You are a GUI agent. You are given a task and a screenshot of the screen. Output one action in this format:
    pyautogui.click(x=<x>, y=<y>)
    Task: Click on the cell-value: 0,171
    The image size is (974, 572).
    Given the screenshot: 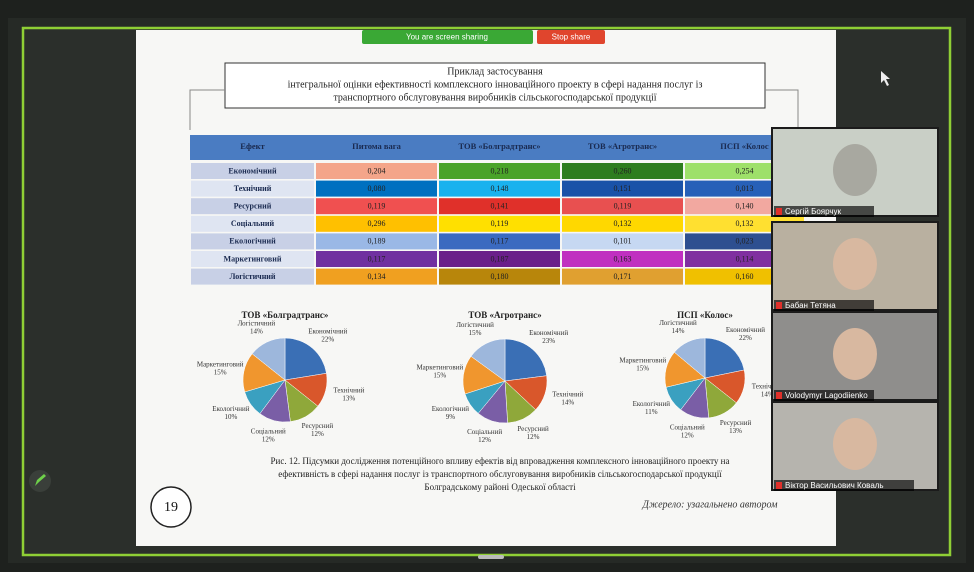 What is the action you would take?
    pyautogui.click(x=623, y=276)
    